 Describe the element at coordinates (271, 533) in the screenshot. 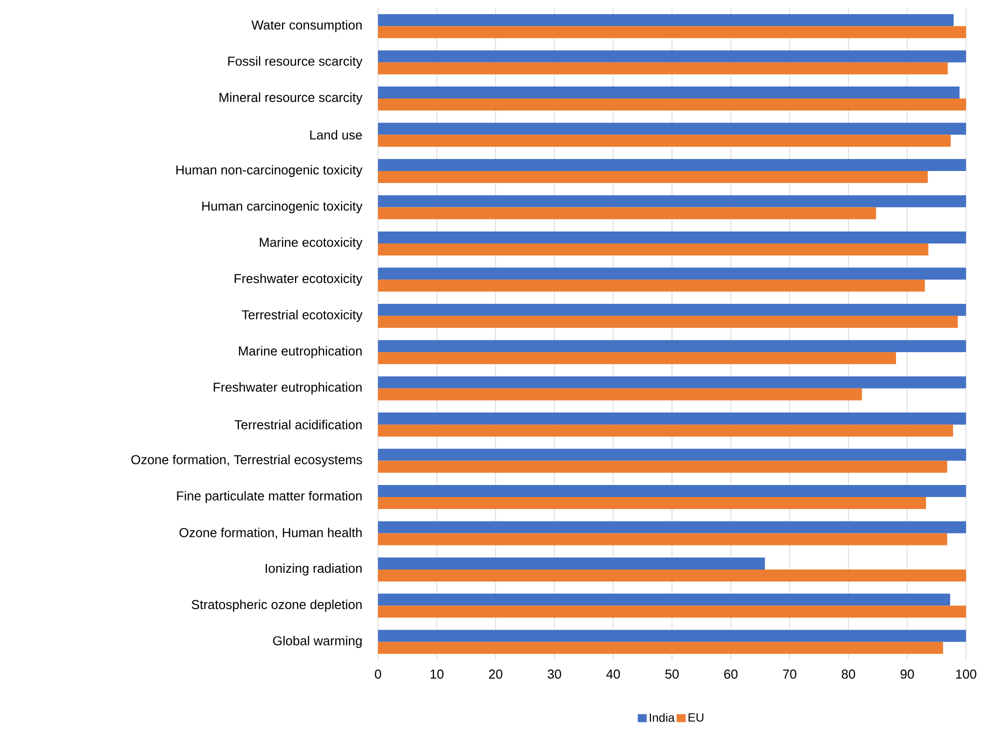

I see `y-tick-label: Ozone formation, Human health` at that location.